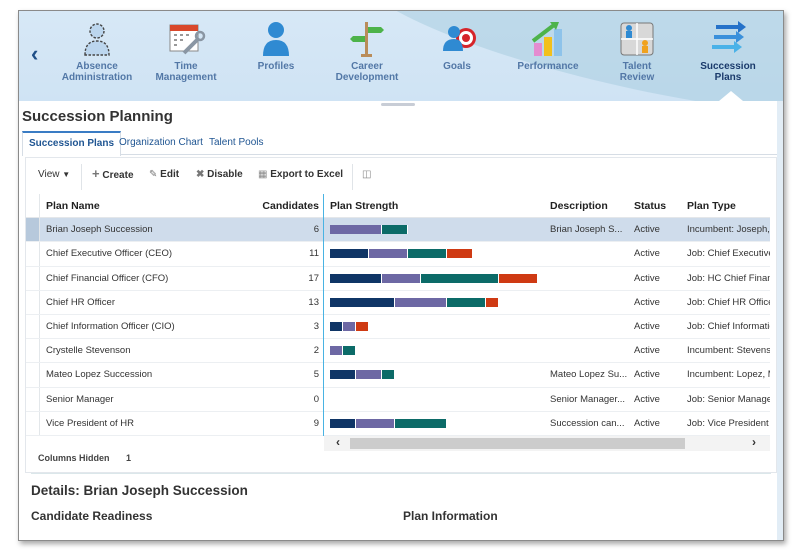 The height and width of the screenshot is (553, 800). What do you see at coordinates (72, 143) in the screenshot?
I see `tab-succession-plans: Succession Plans` at bounding box center [72, 143].